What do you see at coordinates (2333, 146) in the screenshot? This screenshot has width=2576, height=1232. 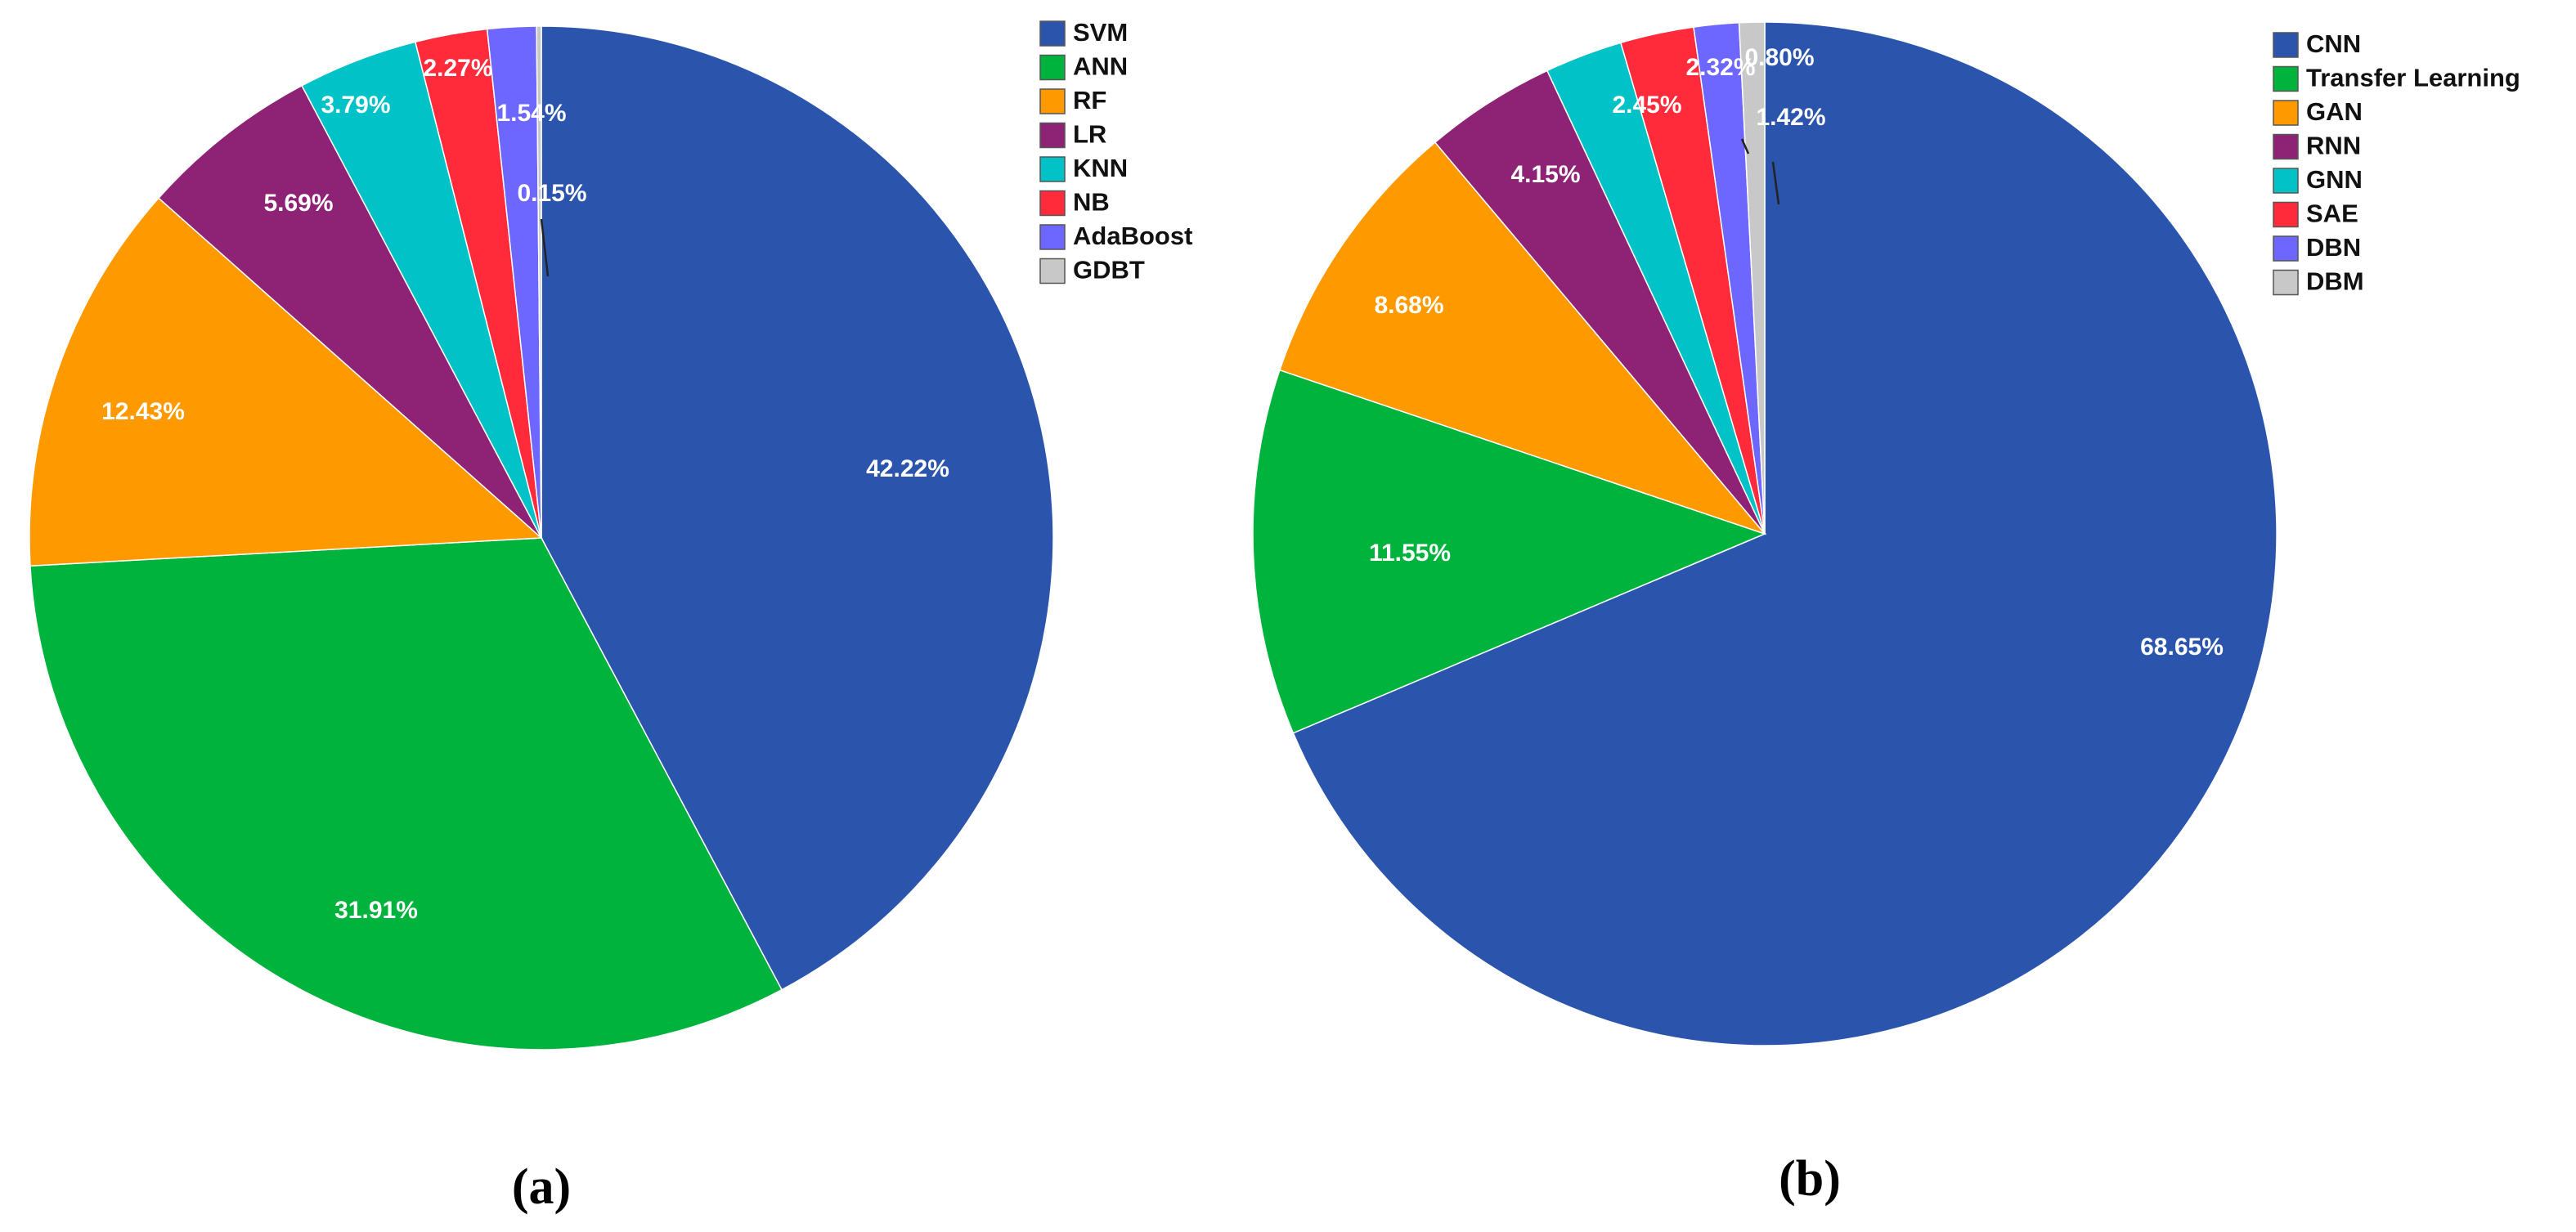 I see `legend-label-rnn-b: RNN` at bounding box center [2333, 146].